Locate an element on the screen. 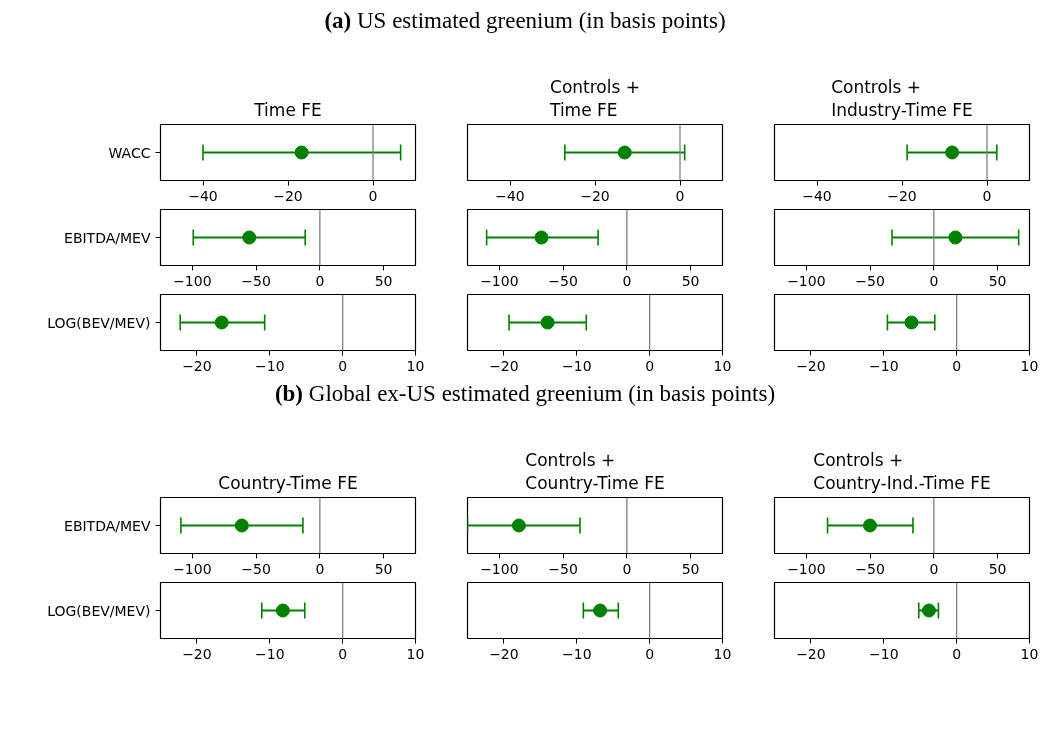  text: (a) US estimated greenium (in basis points) is located at coordinates (525, 21).